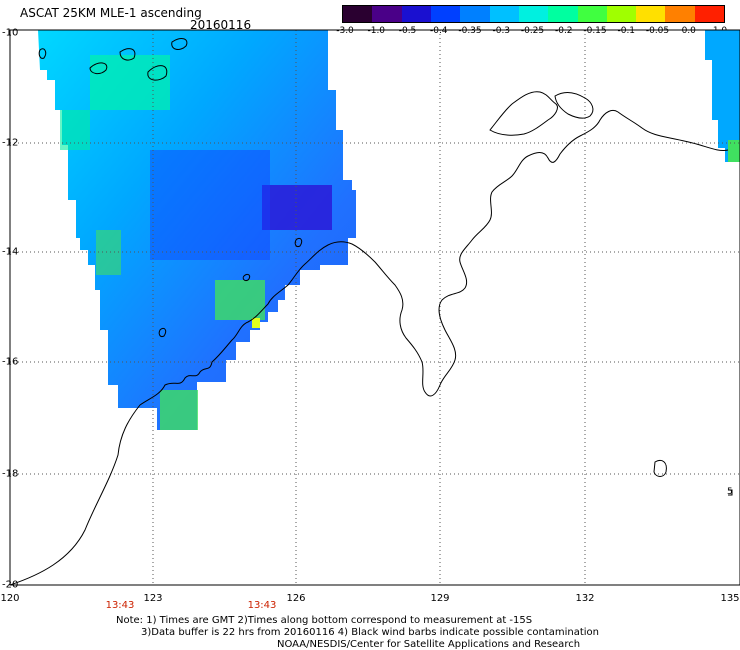 Image resolution: width=740 pixels, height=650 pixels. I want to click on lon-label-132: 132, so click(585, 598).